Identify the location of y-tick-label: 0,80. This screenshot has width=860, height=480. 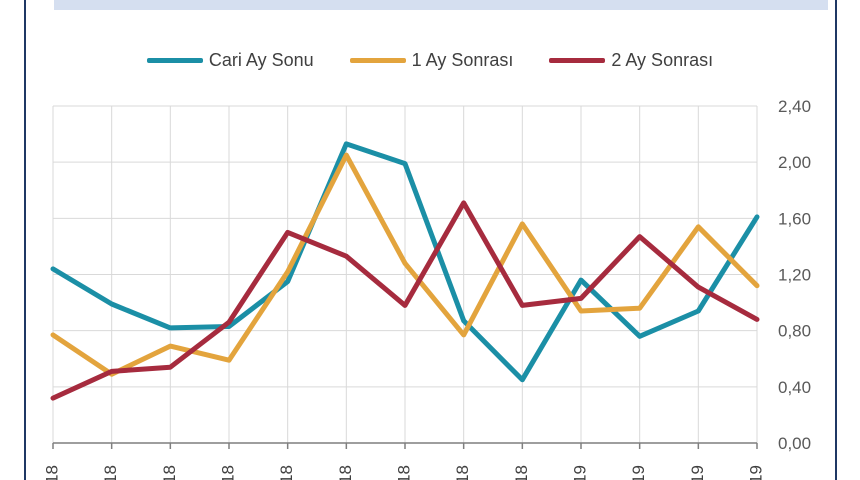
(794, 331).